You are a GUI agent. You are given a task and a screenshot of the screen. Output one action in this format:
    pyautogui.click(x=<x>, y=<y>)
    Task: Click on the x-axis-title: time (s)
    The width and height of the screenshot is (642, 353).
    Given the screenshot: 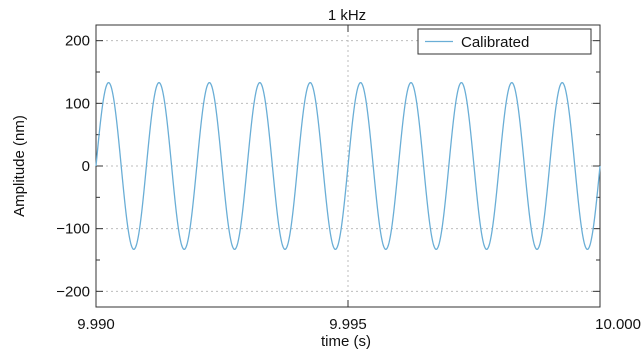 What is the action you would take?
    pyautogui.click(x=346, y=341)
    